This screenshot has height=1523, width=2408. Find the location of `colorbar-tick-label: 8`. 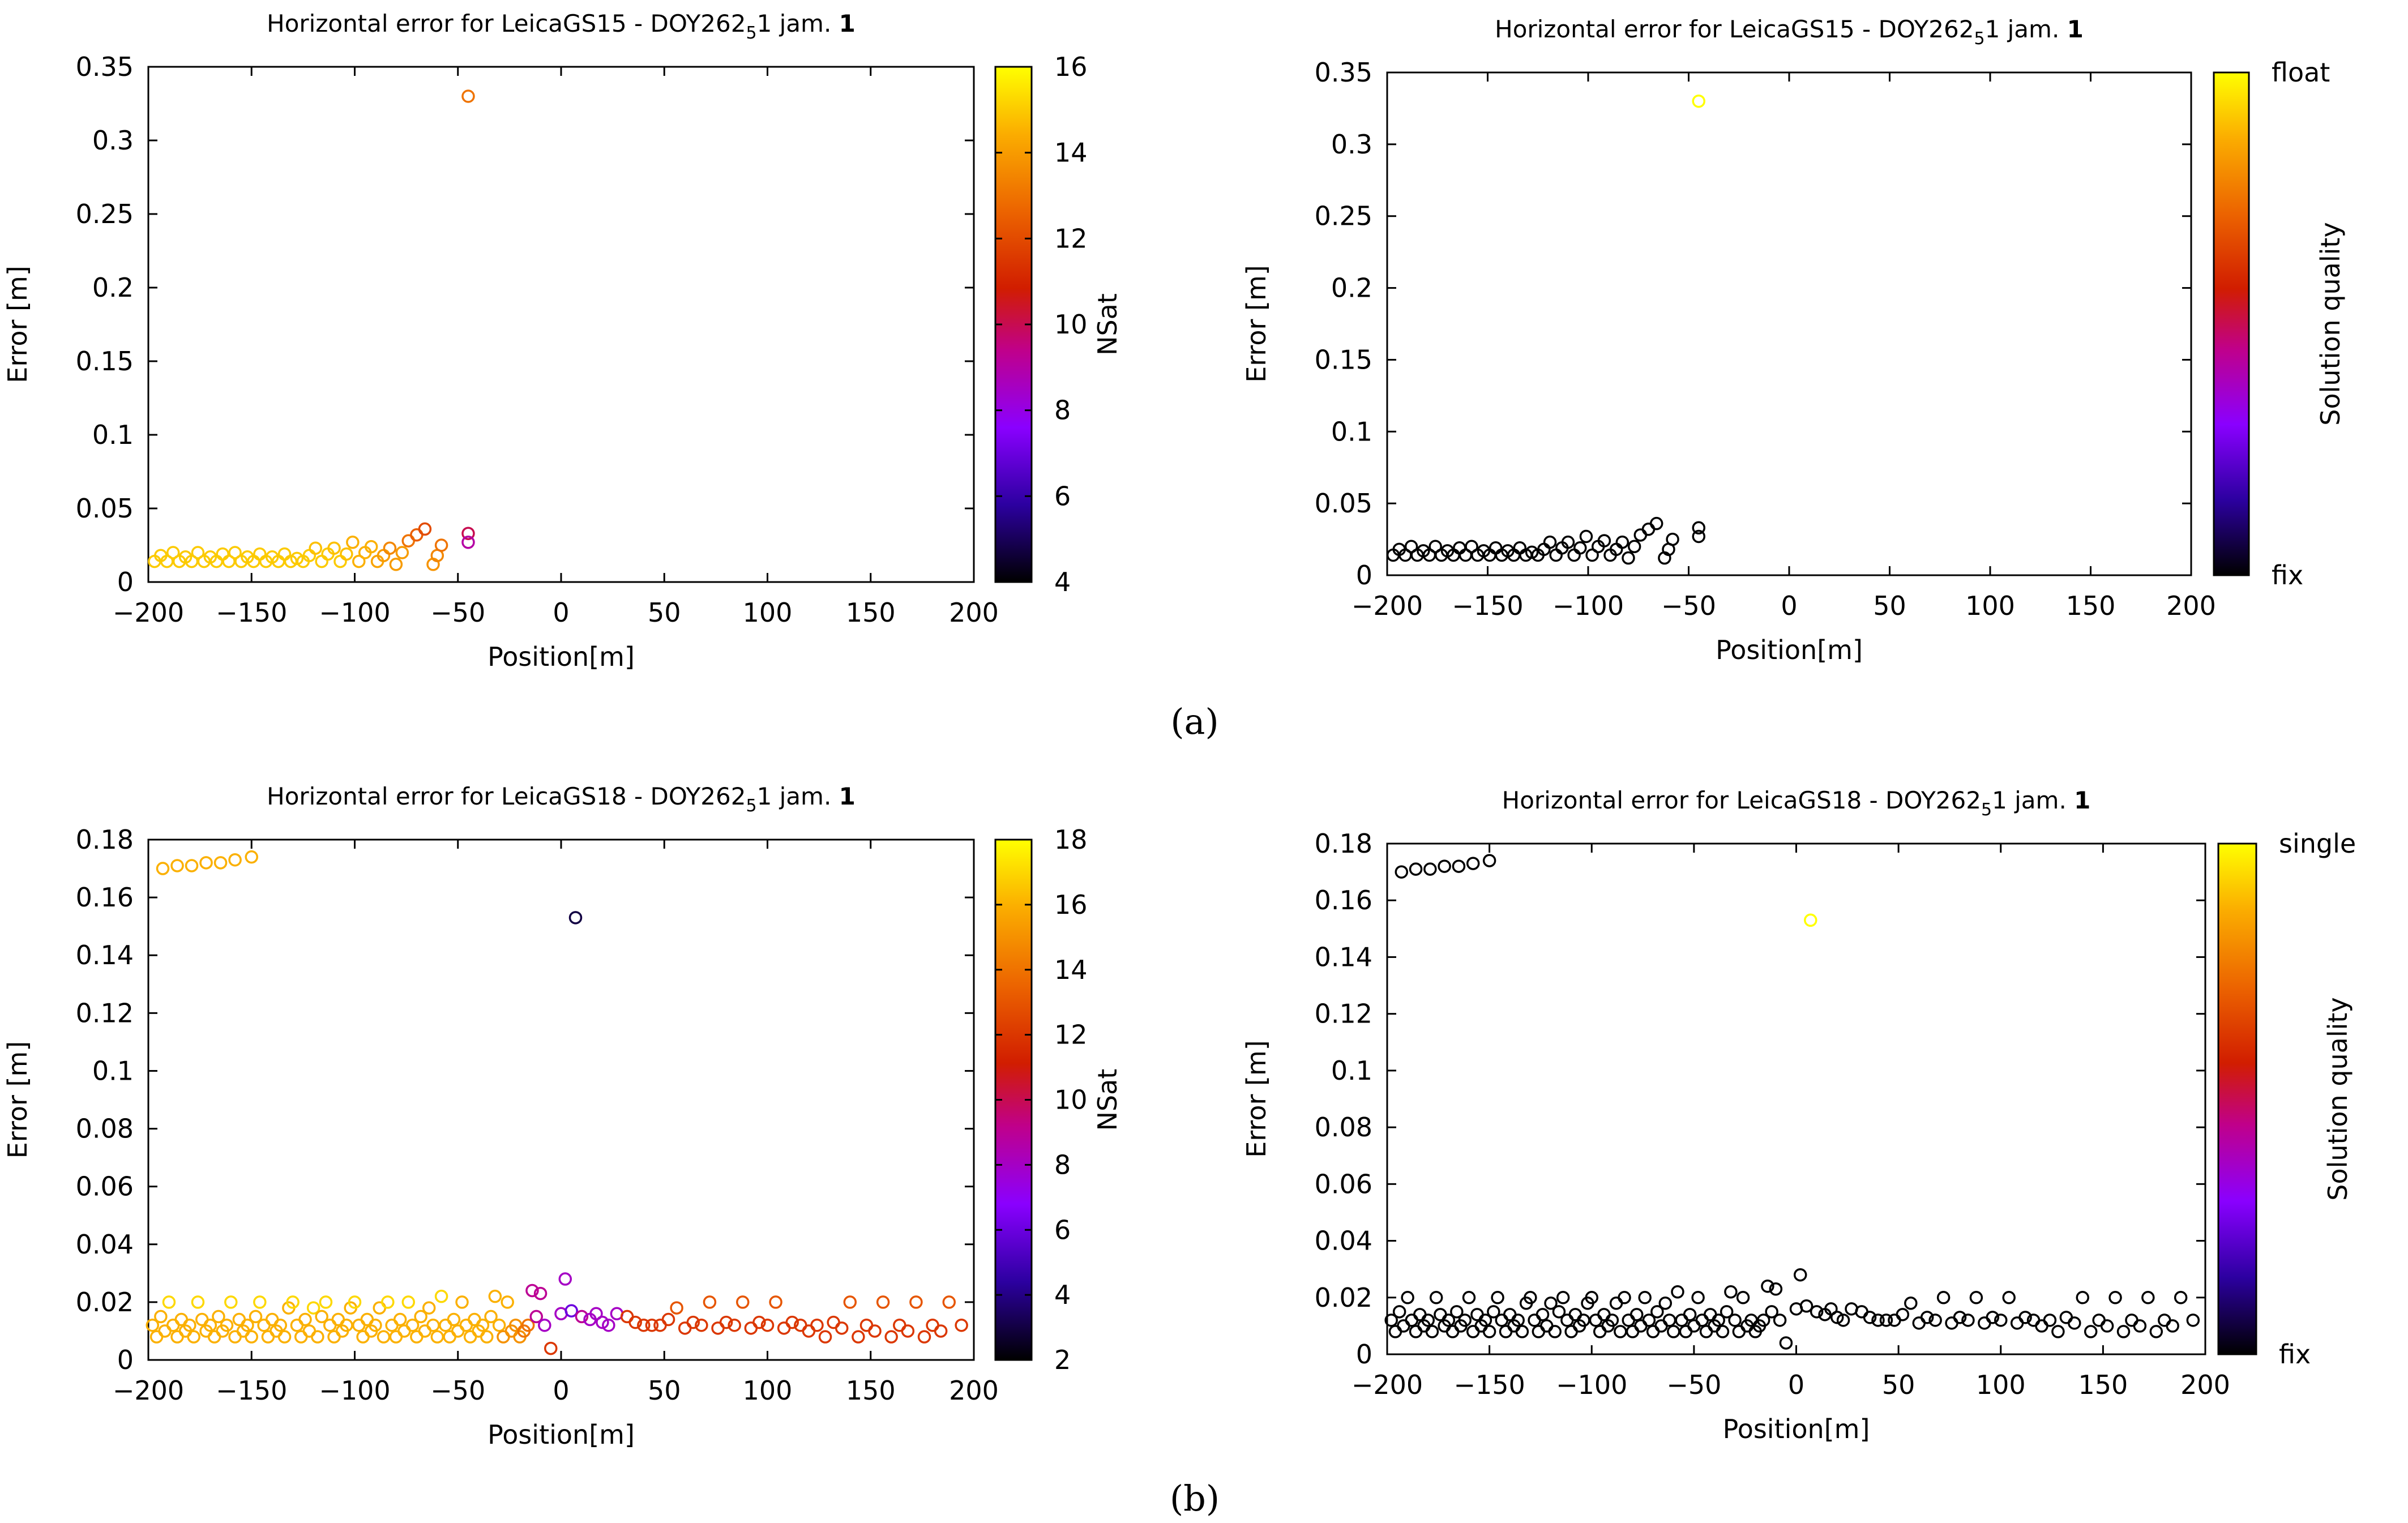

colorbar-tick-label: 8 is located at coordinates (1062, 410).